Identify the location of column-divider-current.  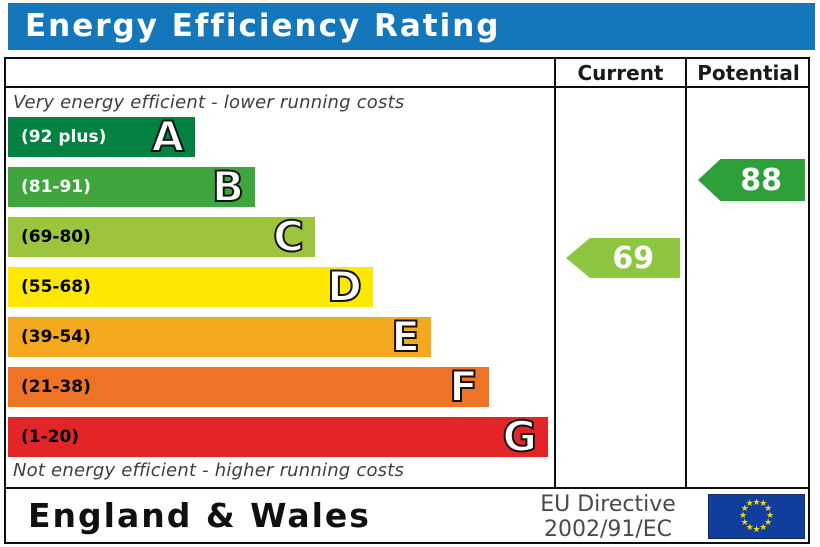
(555, 273).